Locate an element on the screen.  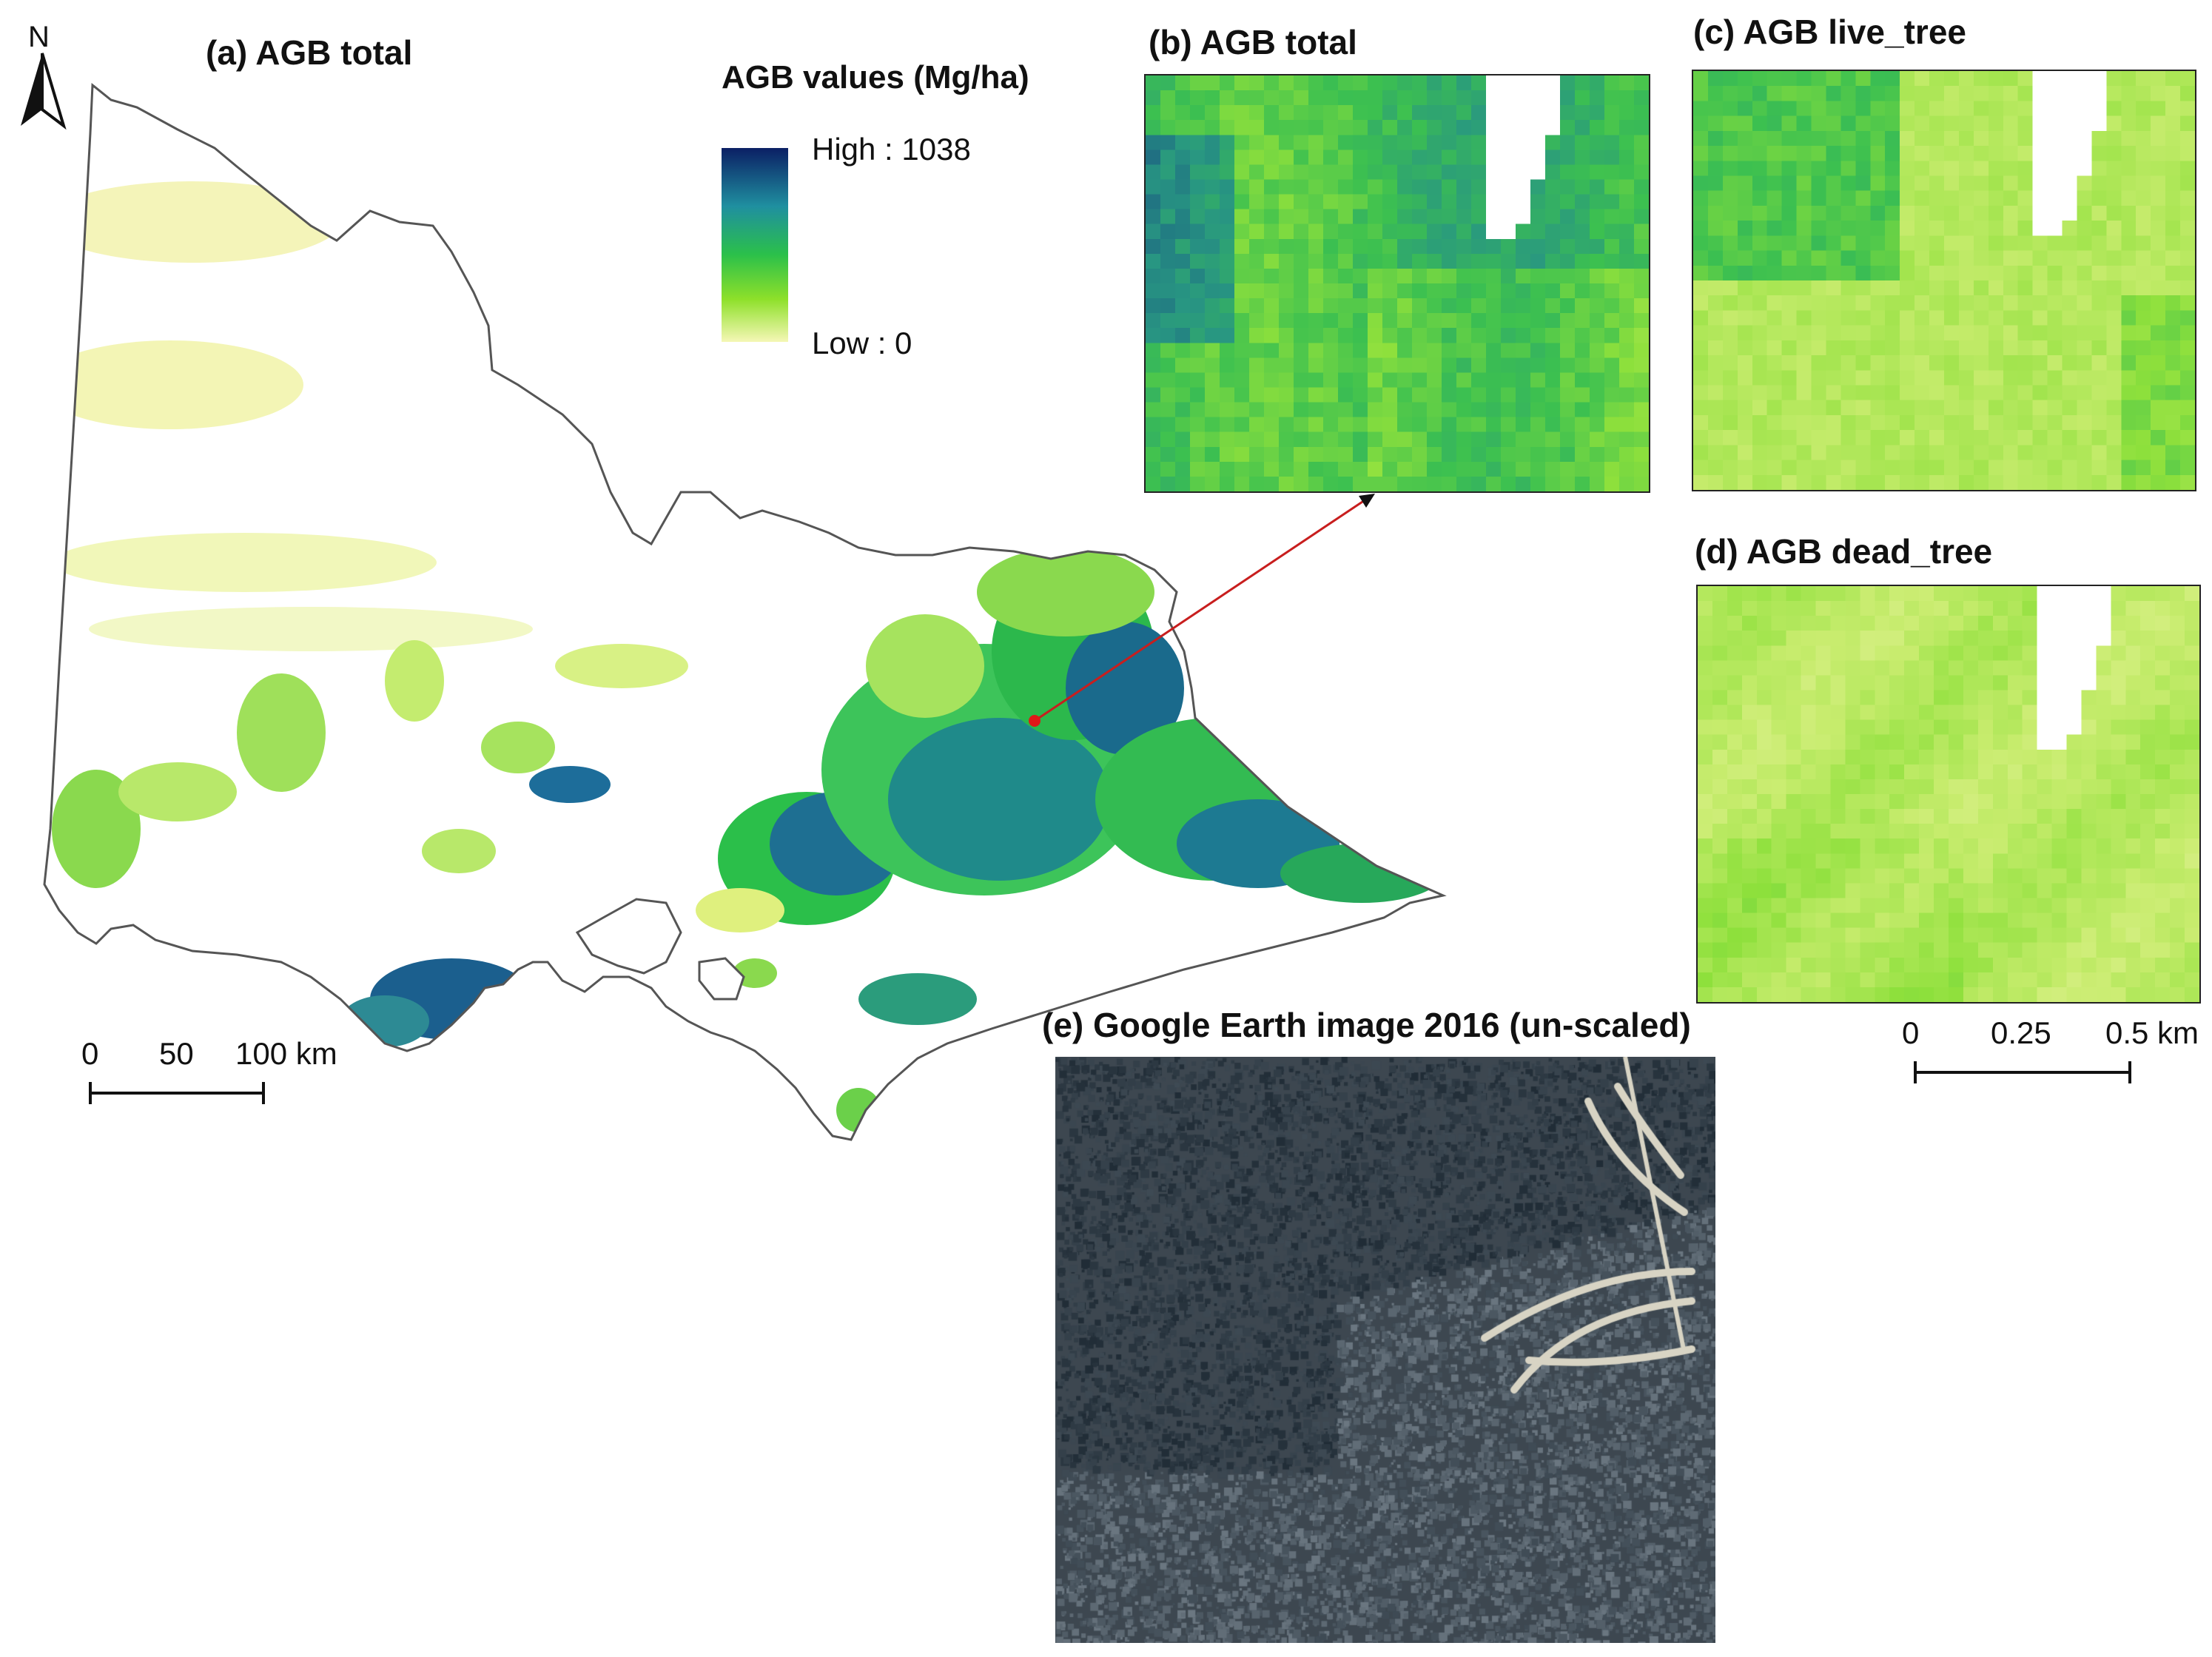
scale-main-bar is located at coordinates (177, 1093).